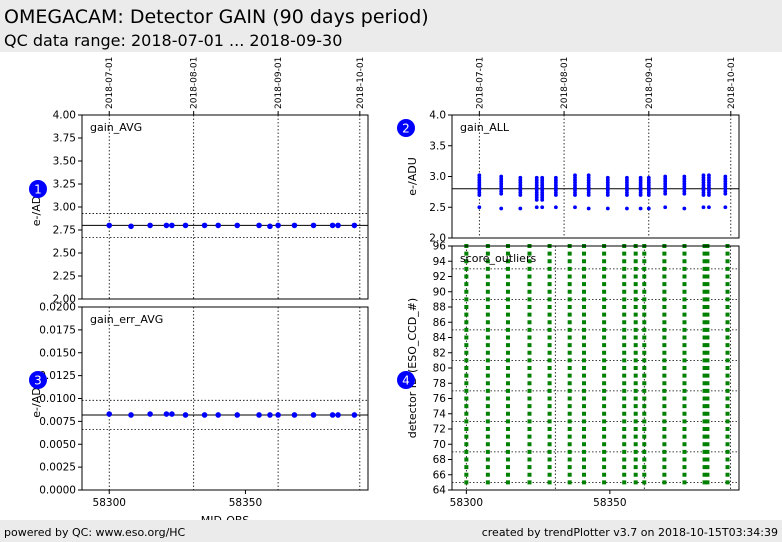 This screenshot has height=542, width=782. Describe the element at coordinates (732, 83) in the screenshot. I see `date-tick-label: 2018-10-01` at that location.